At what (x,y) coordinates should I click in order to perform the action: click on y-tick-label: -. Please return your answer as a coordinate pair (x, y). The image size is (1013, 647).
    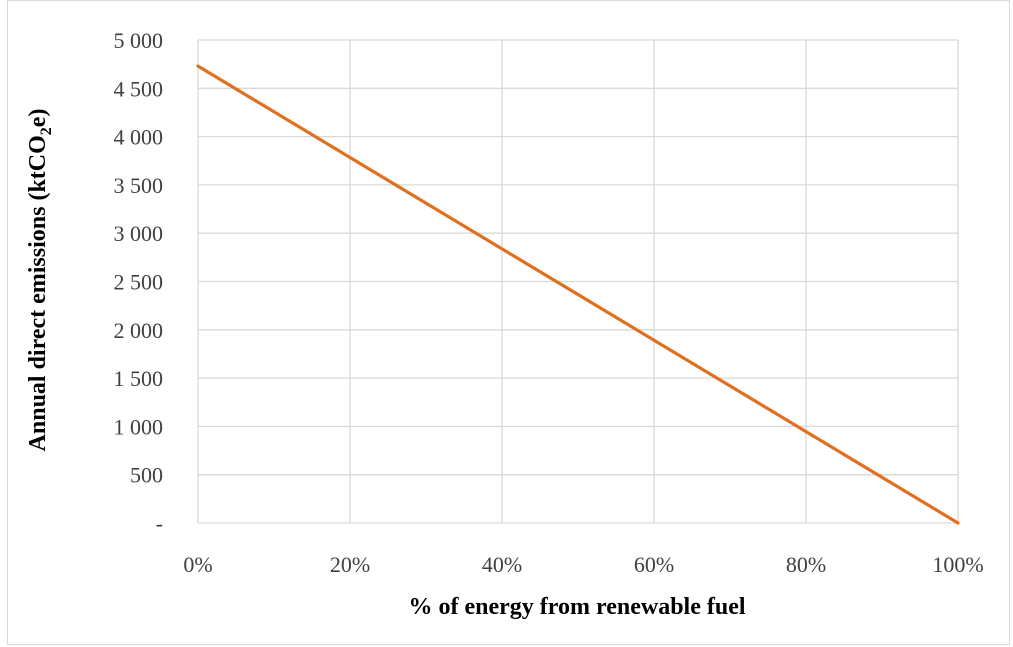
    Looking at the image, I should click on (159, 523).